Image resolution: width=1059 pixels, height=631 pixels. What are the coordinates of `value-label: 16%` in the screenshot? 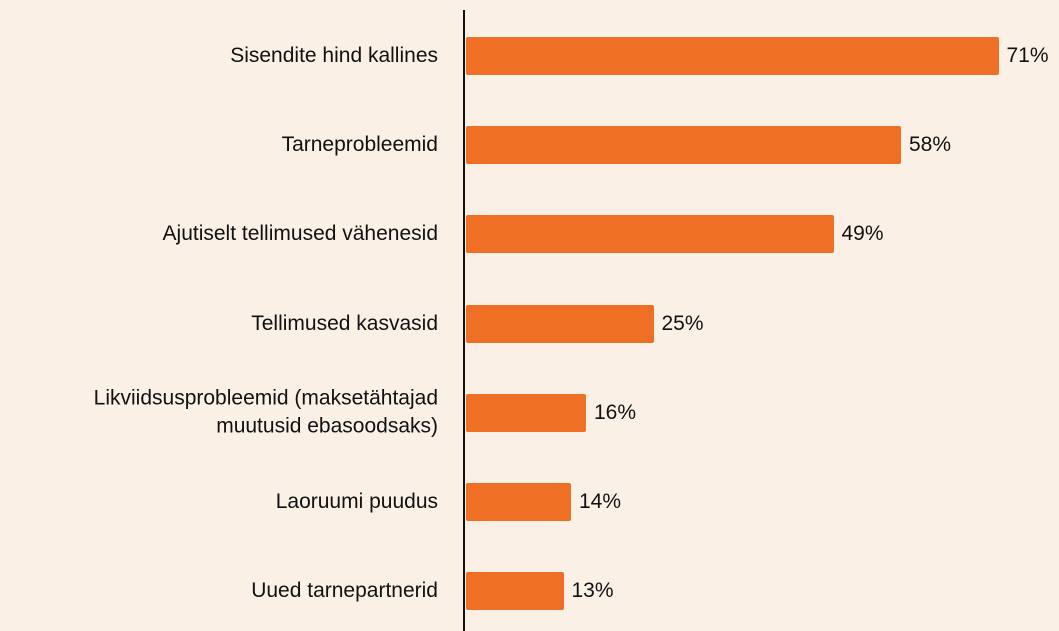 It's located at (615, 412).